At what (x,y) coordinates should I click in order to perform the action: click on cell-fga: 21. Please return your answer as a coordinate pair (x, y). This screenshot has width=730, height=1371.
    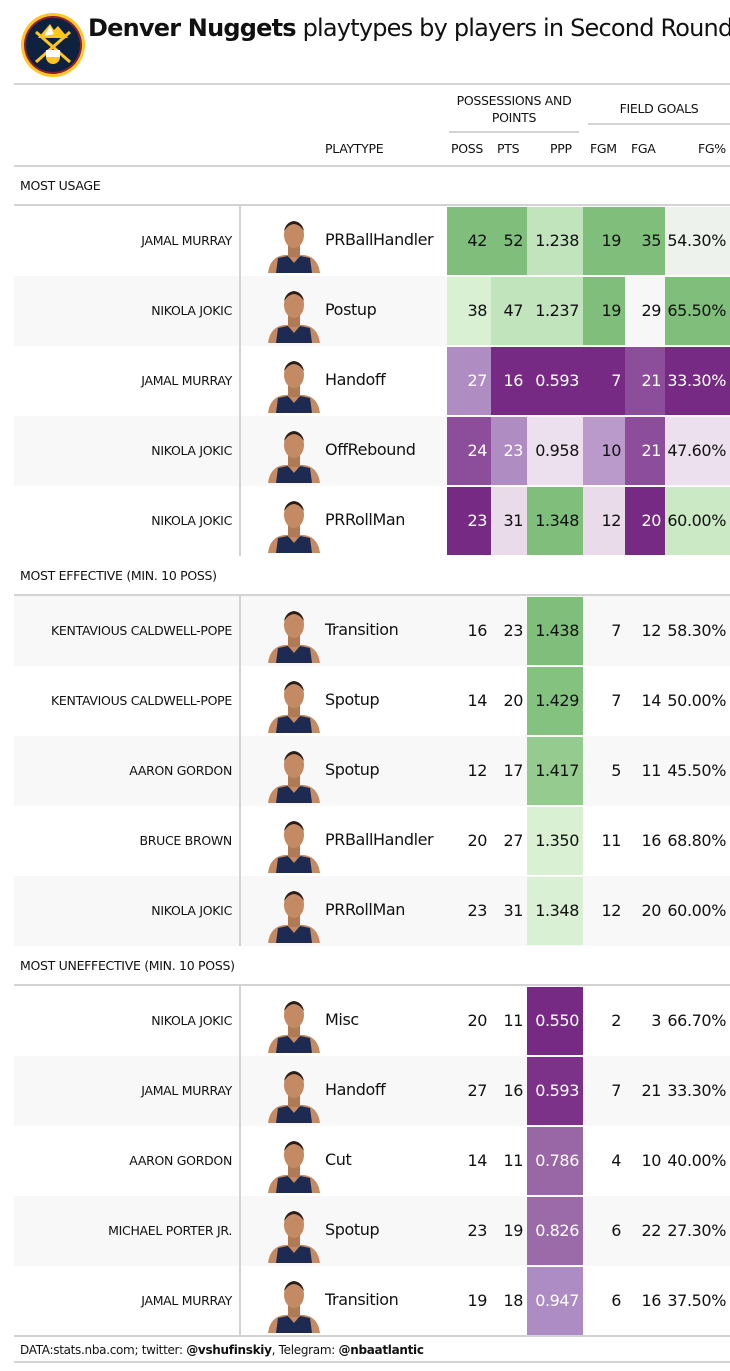
    Looking at the image, I should click on (651, 1090).